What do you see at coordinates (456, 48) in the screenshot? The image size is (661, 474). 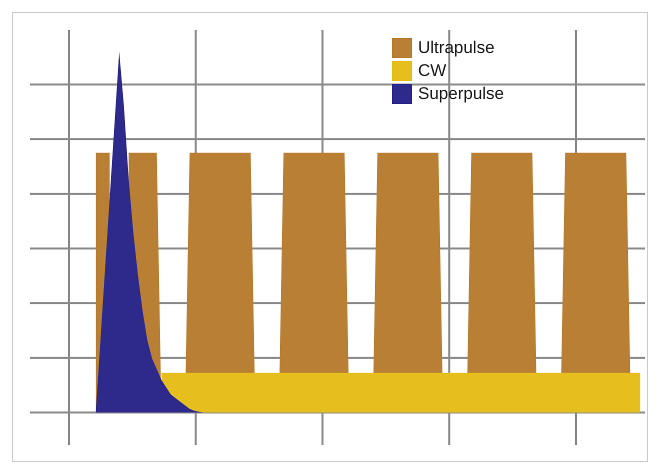 I see `legend-label: Ultrapulse` at bounding box center [456, 48].